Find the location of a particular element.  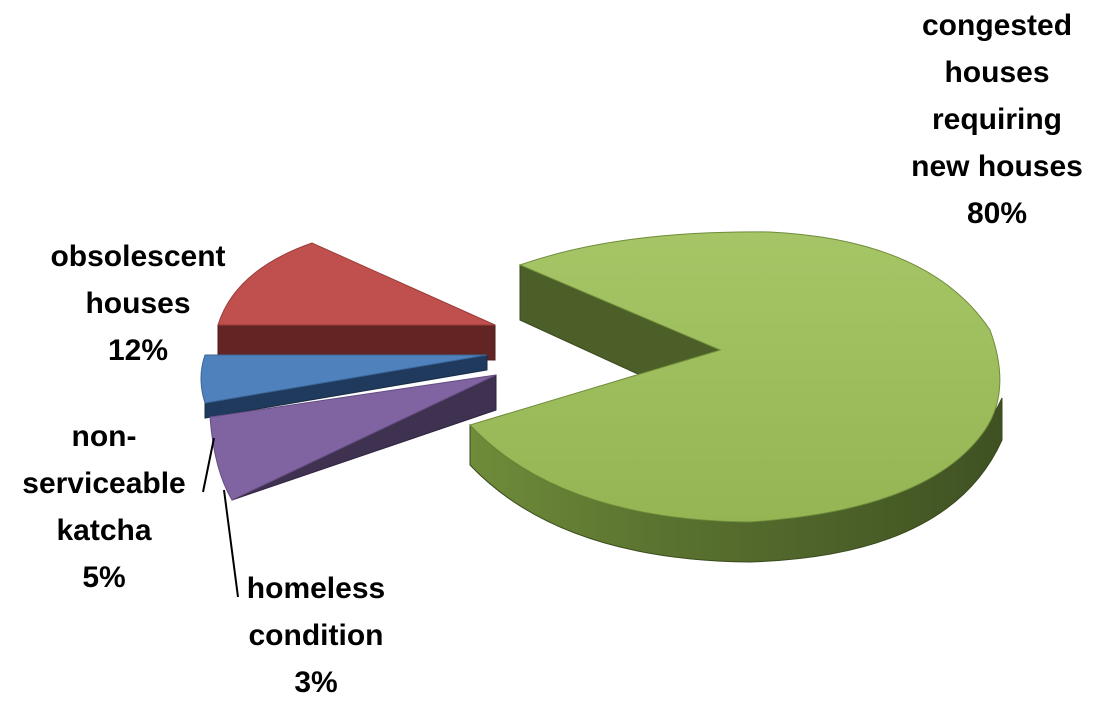

label-katcha-percent: 5% is located at coordinates (103, 577).